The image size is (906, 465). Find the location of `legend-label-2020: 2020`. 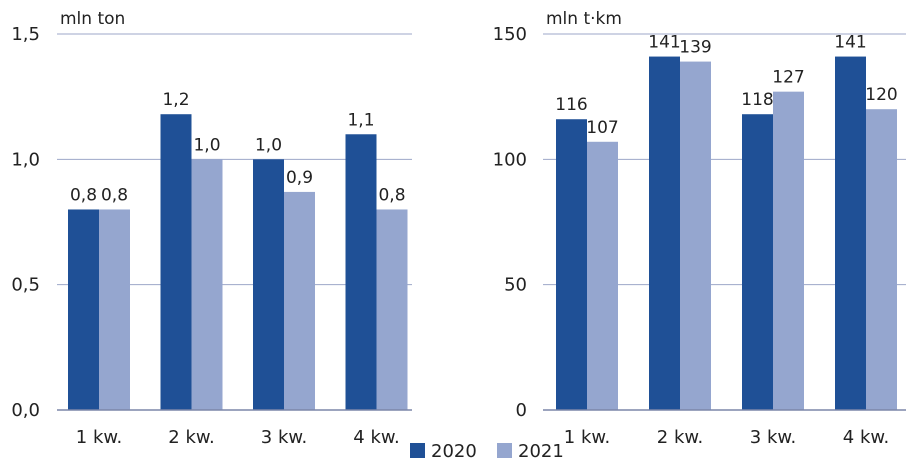

legend-label-2020: 2020 is located at coordinates (454, 451).